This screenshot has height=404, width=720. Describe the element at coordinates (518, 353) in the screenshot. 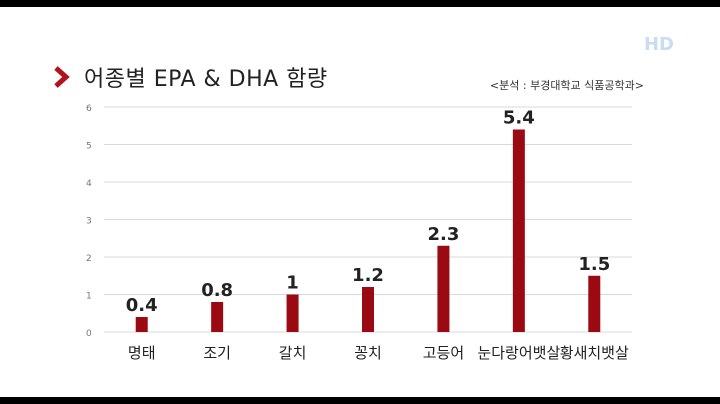

I see `x-tick-label: 눈다랑어뱃살` at that location.